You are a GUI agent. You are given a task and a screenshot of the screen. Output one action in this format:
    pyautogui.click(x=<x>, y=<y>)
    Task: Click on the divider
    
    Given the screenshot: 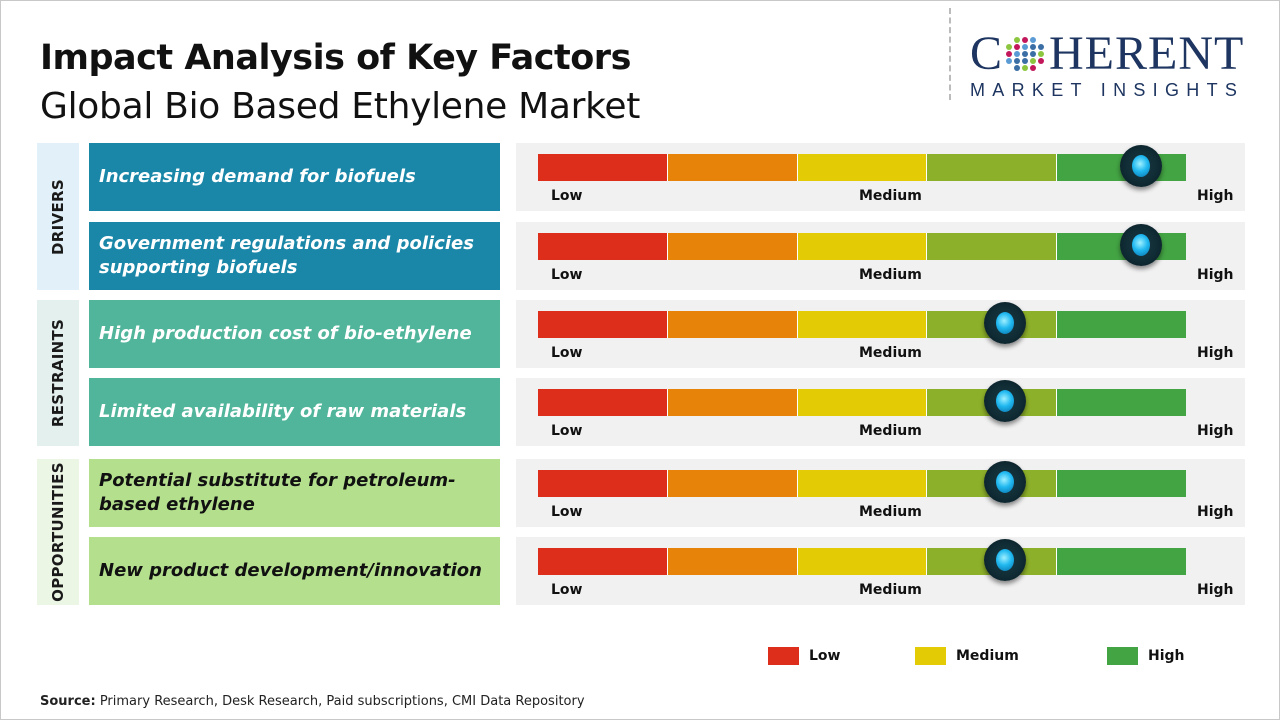 What is the action you would take?
    pyautogui.click(x=950, y=54)
    